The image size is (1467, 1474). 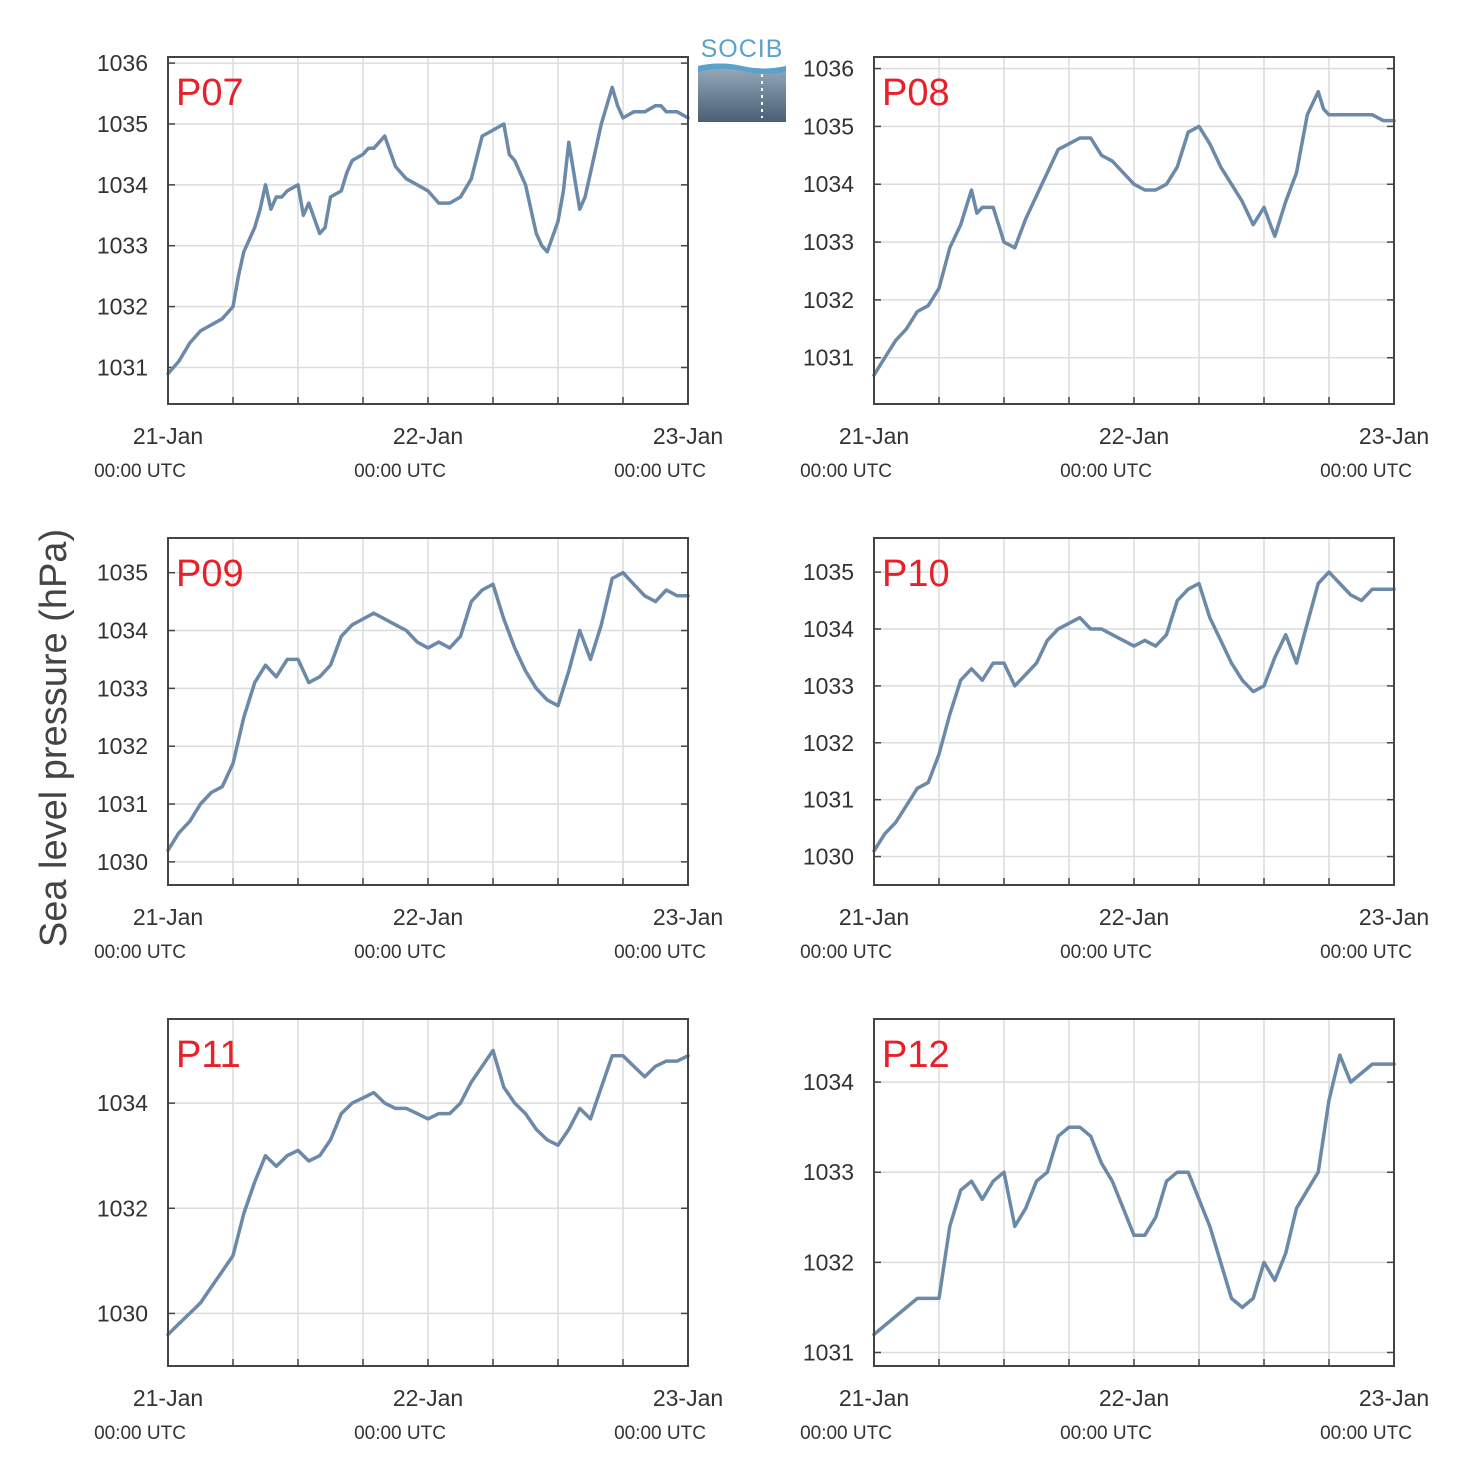 I want to click on station-label: P09, so click(x=210, y=574).